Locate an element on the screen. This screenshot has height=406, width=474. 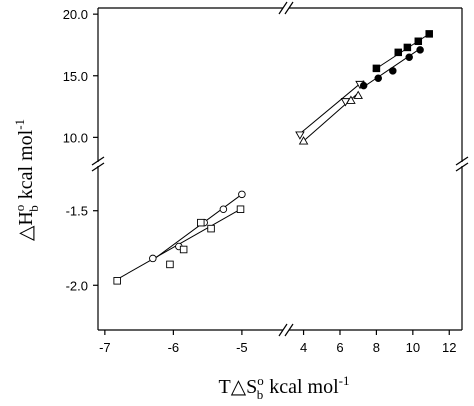
y-tick-label: -1.5 is located at coordinates (77, 211).